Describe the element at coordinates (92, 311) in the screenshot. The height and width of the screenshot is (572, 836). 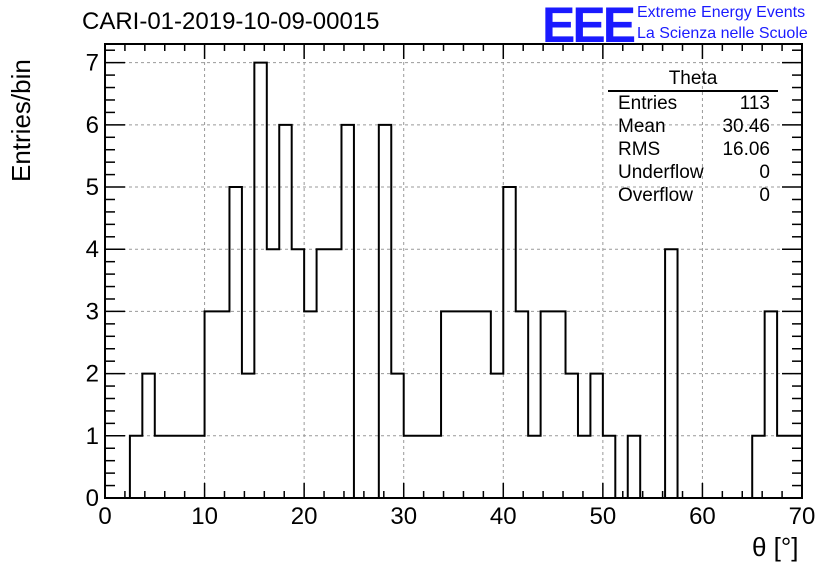
I see `y-tick-label: 3` at that location.